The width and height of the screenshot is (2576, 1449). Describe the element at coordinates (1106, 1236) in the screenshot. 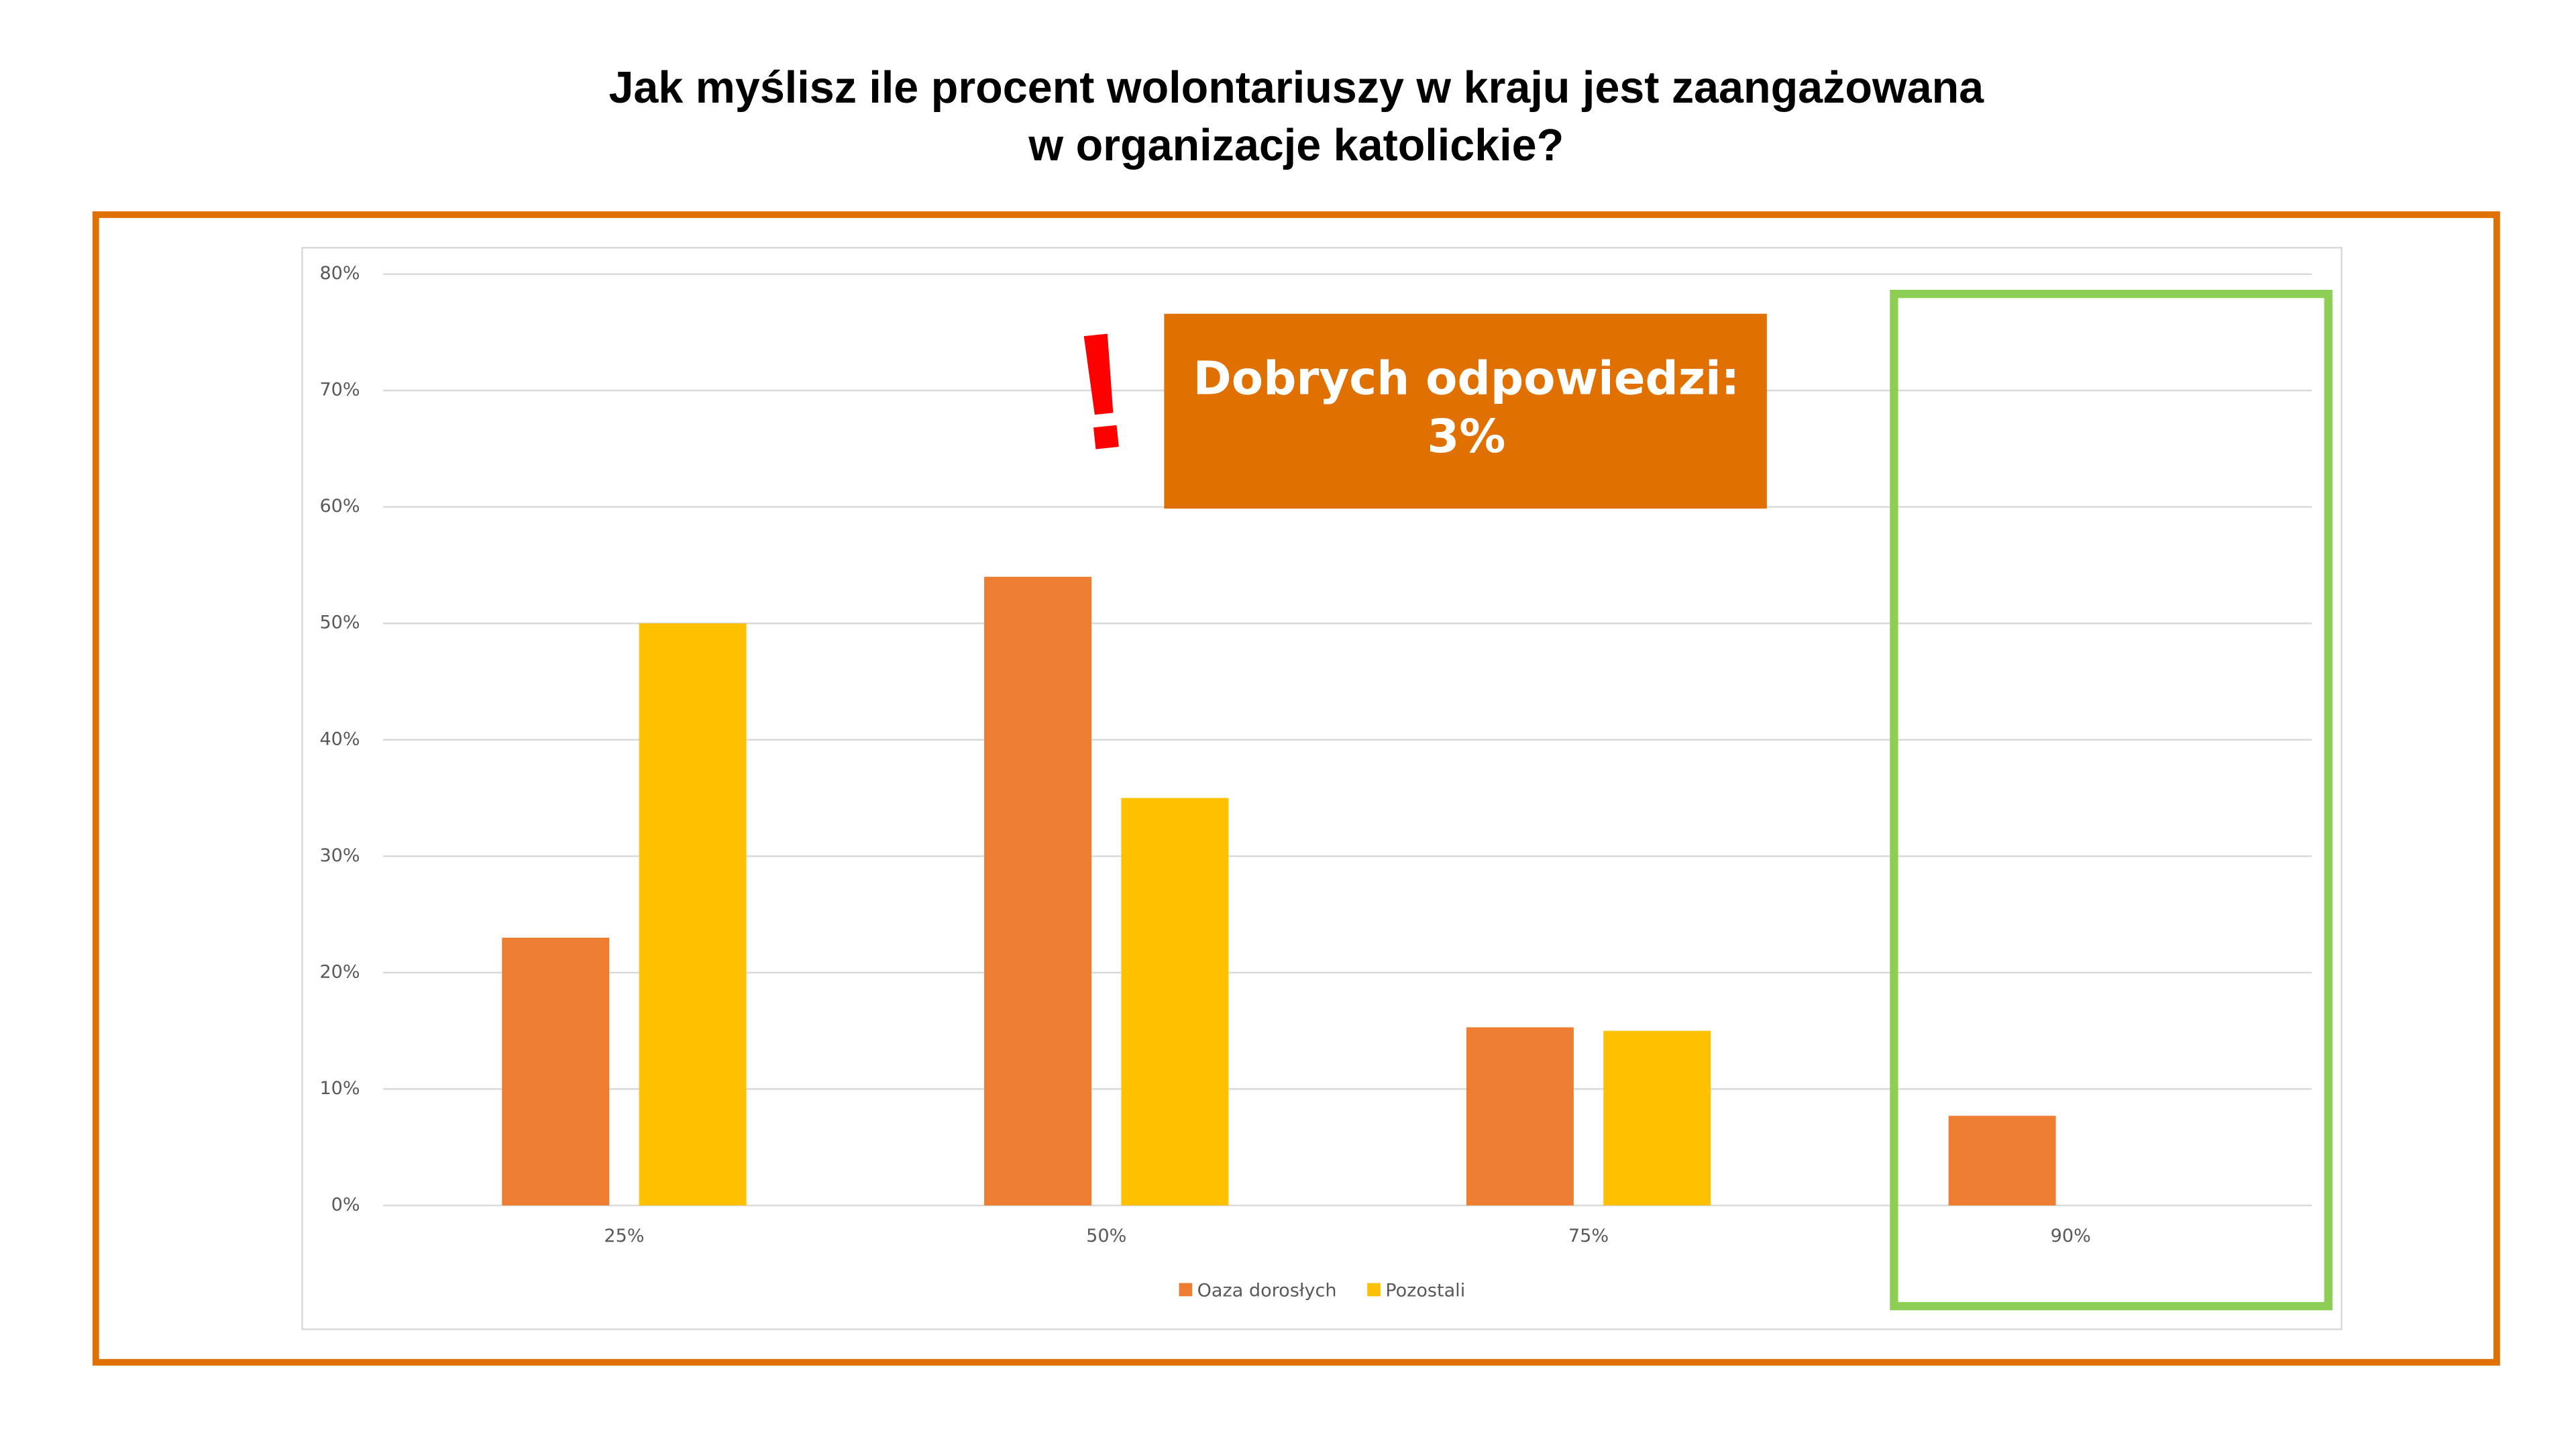

I see `x-tick-label: 50%` at that location.